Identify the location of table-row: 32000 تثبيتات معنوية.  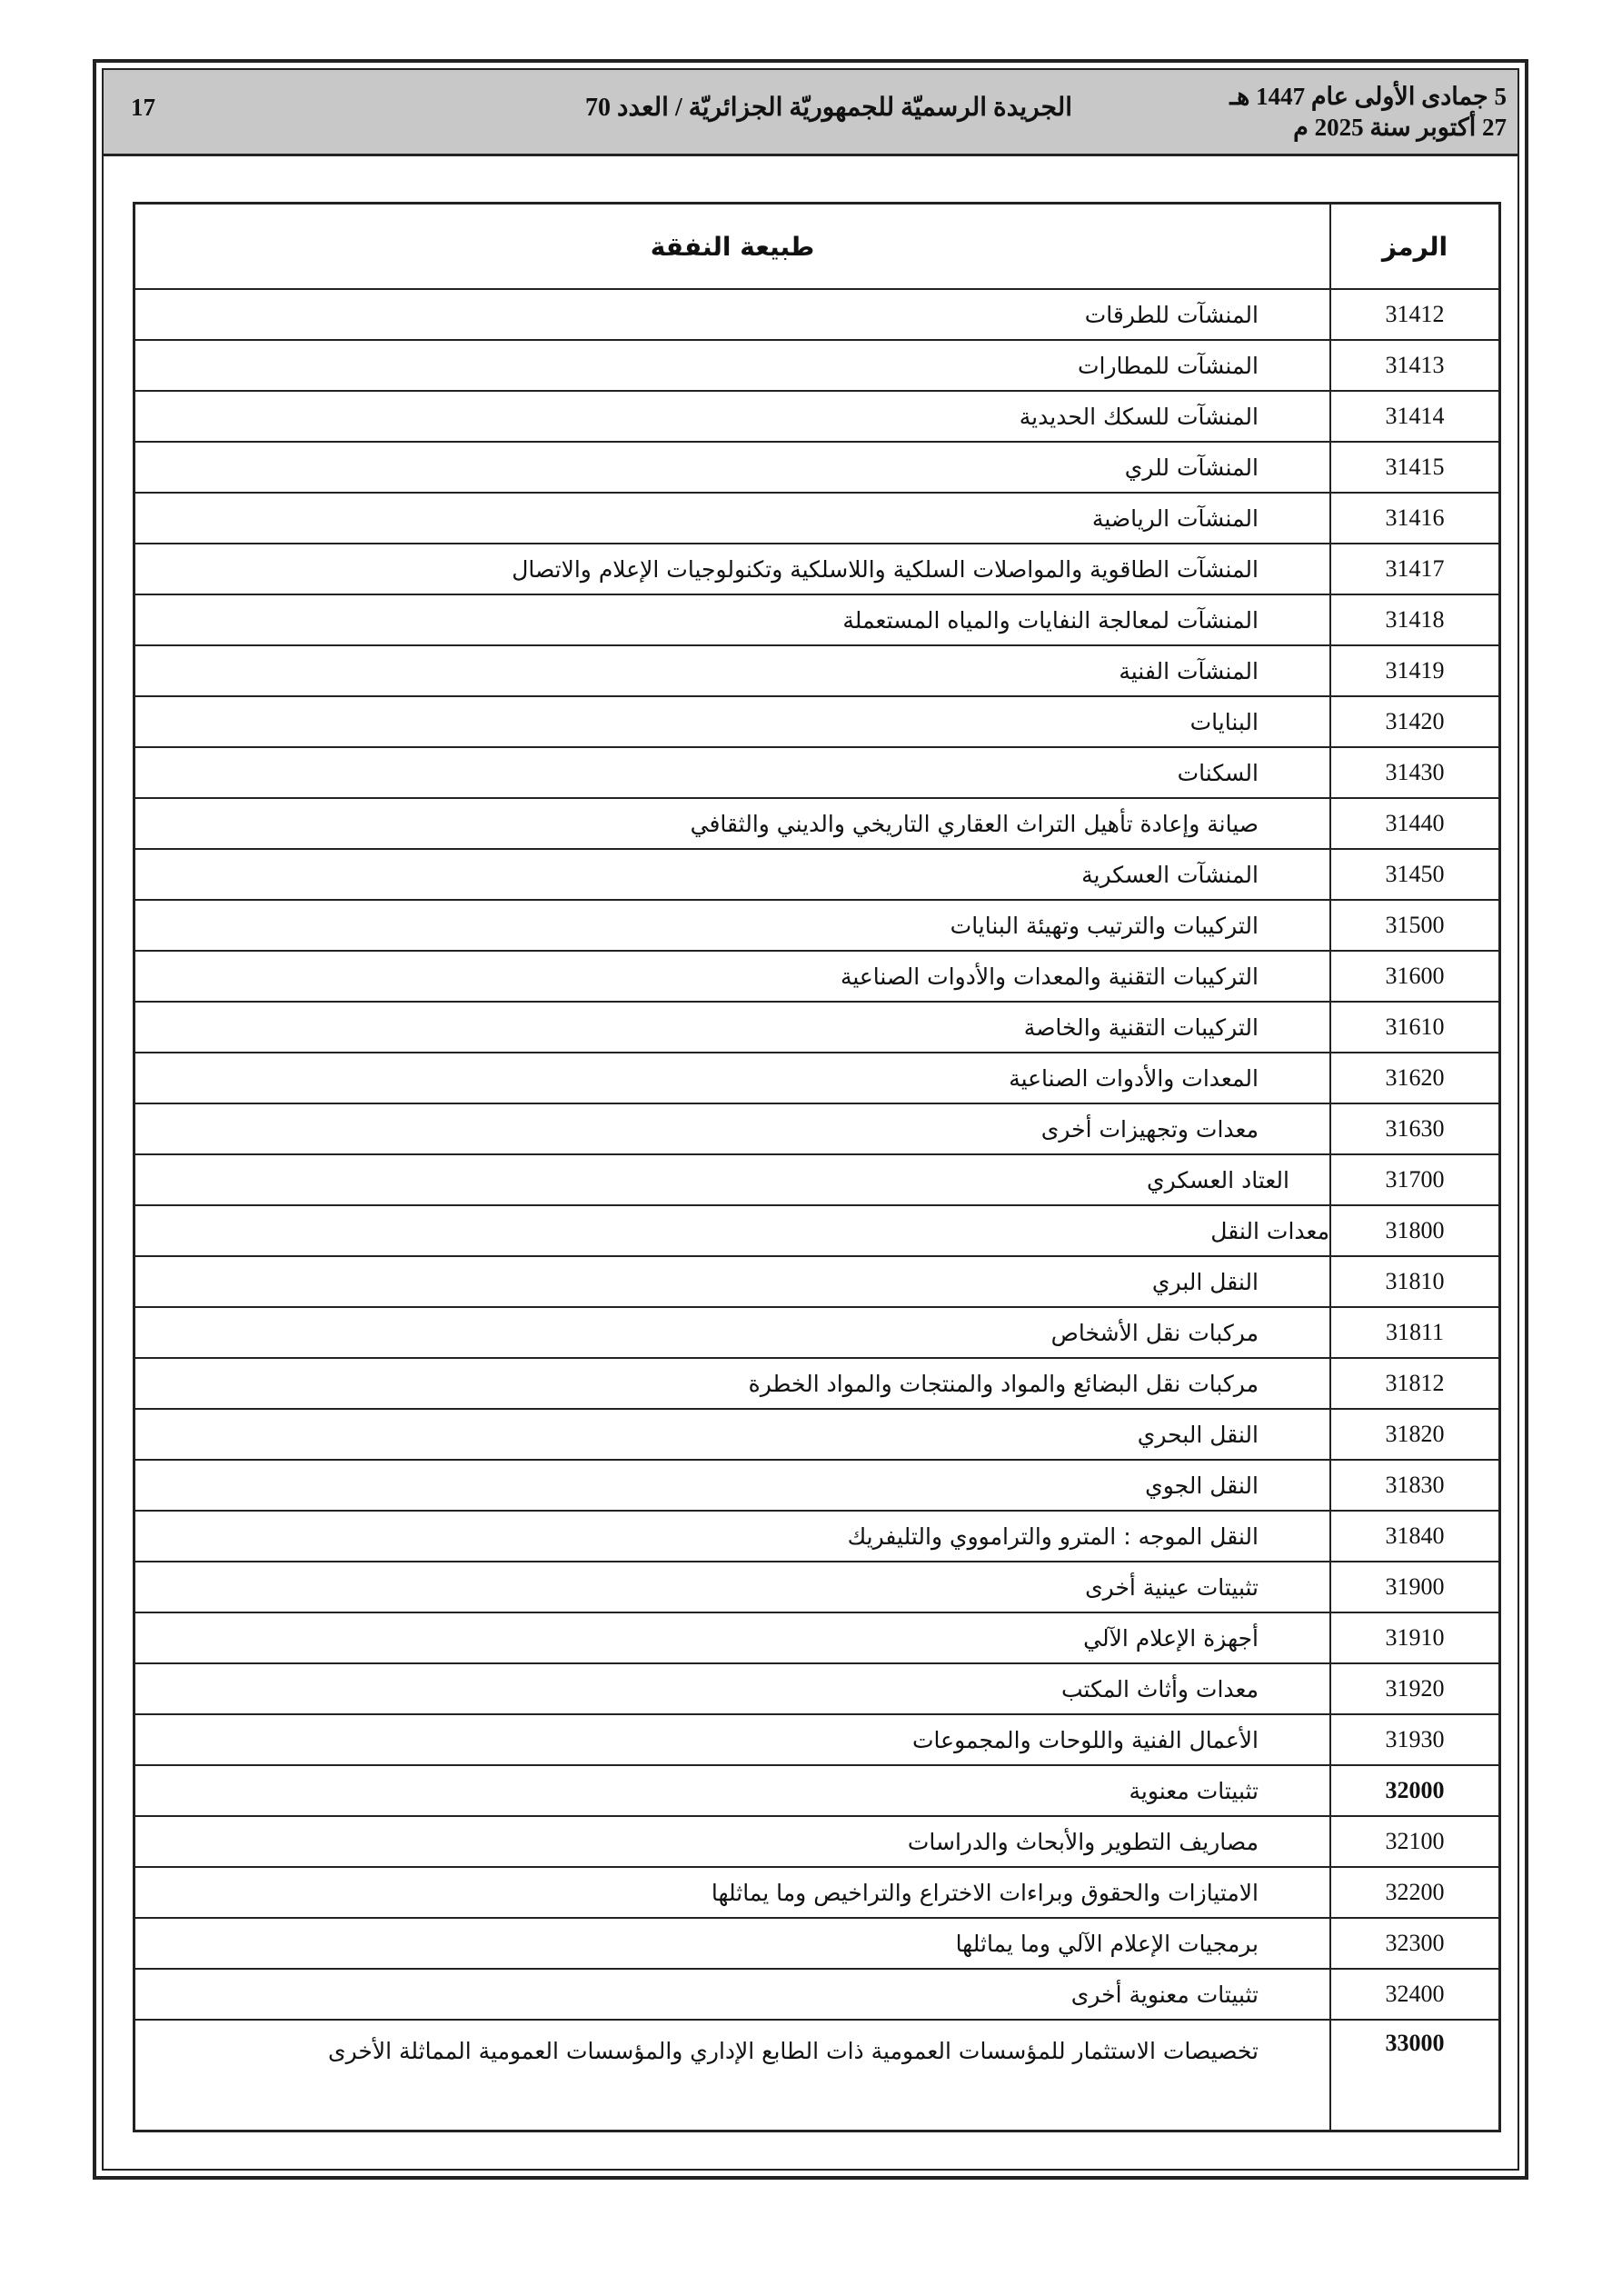
(817, 1790).